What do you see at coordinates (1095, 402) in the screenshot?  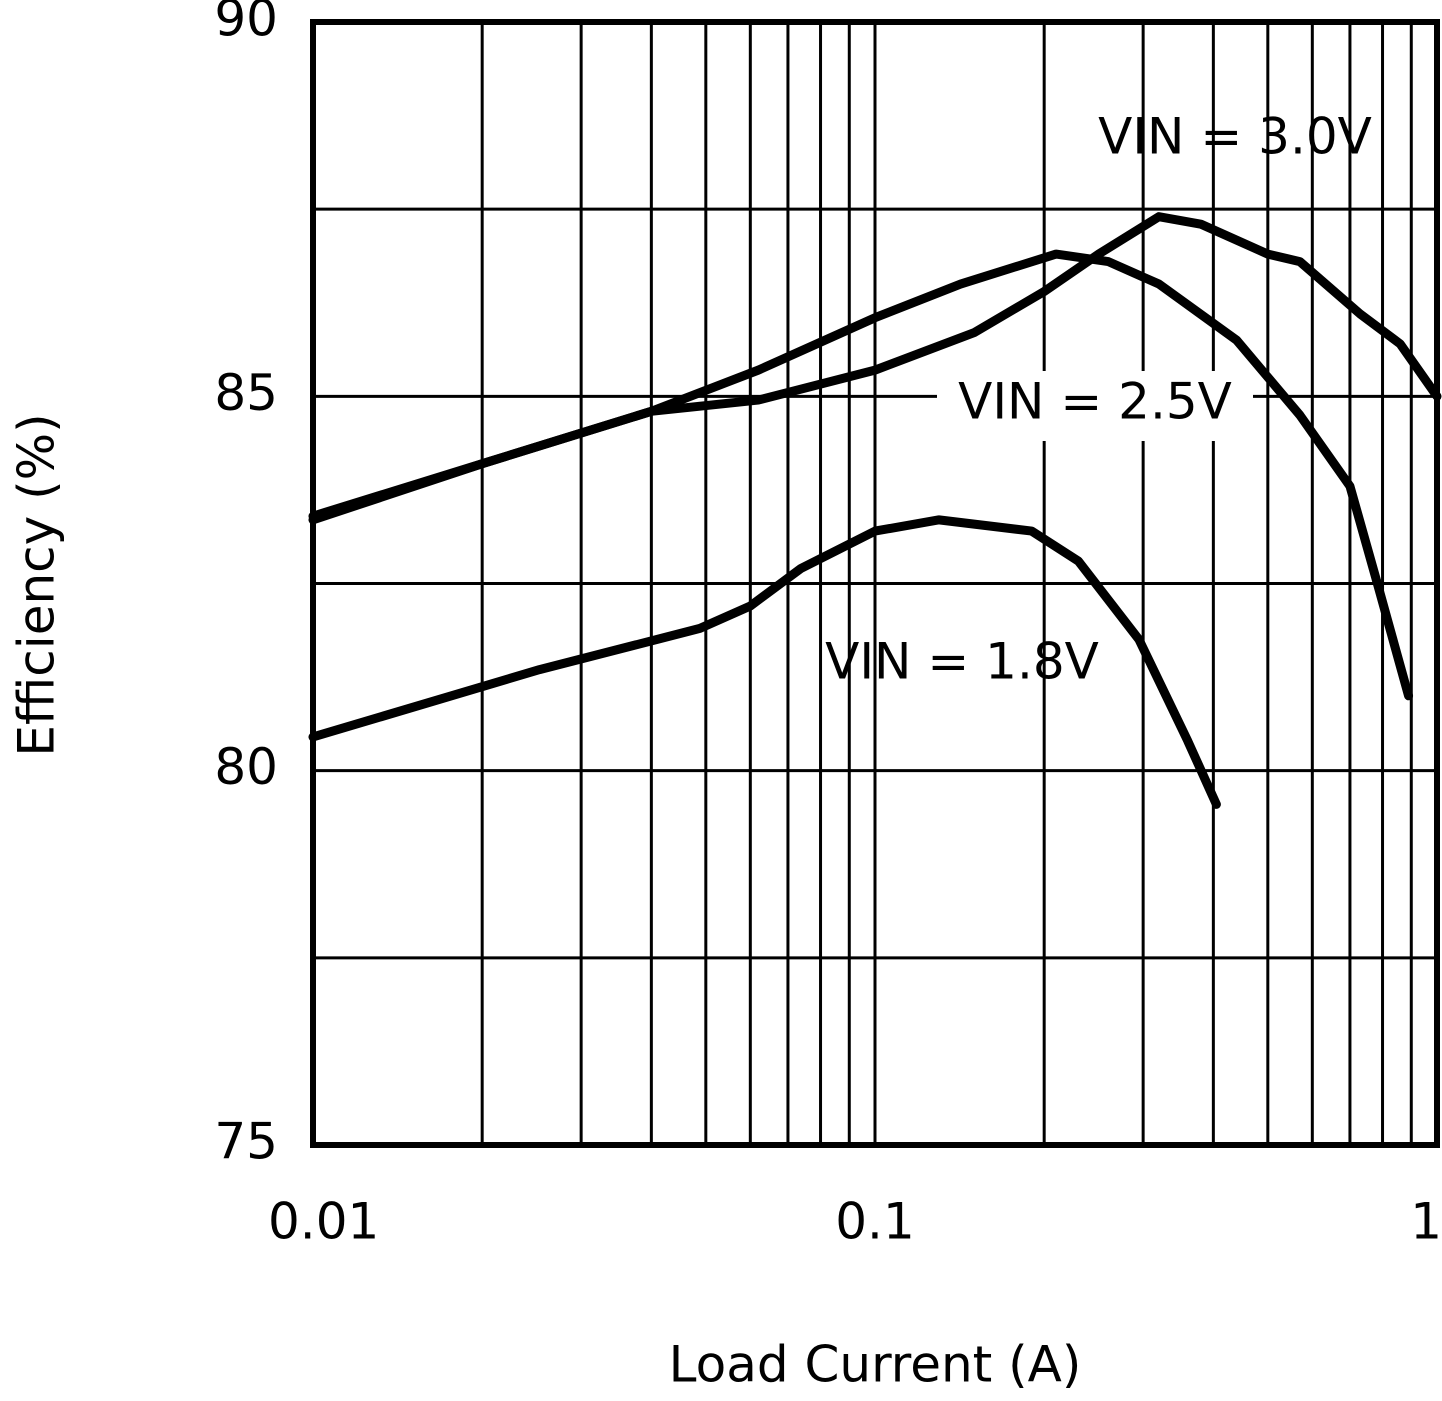 I see `series-label: VIN = 2.5V` at bounding box center [1095, 402].